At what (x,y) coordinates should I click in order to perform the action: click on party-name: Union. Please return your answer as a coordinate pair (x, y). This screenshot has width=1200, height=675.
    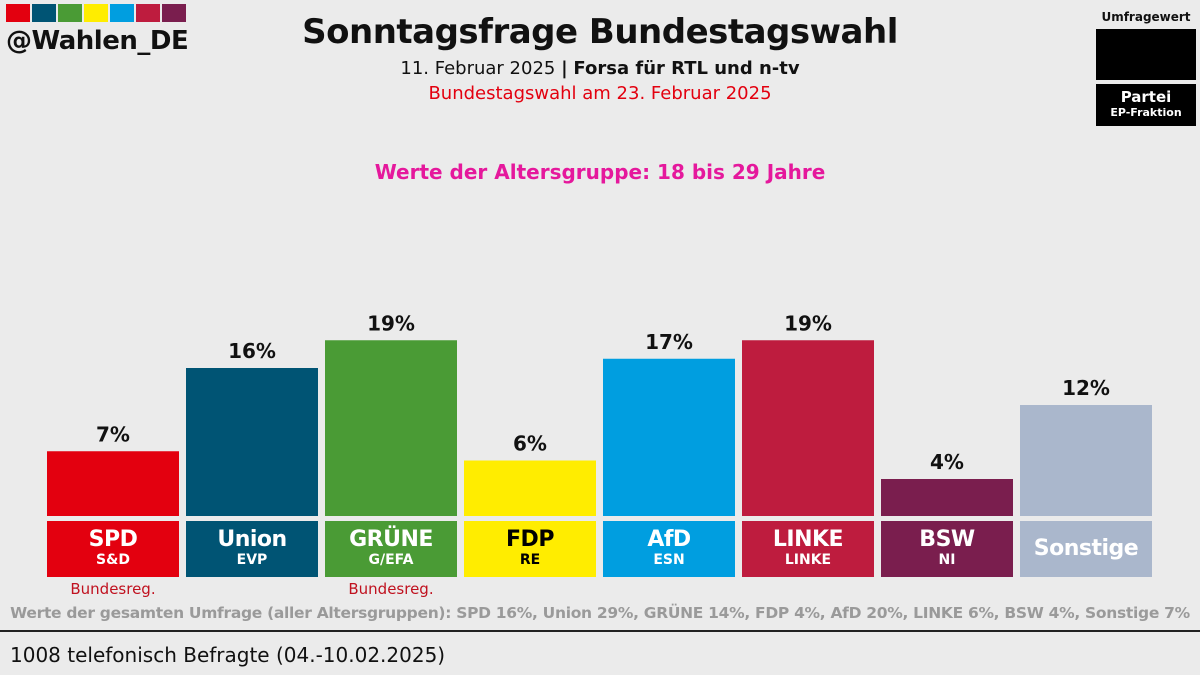
    Looking at the image, I should click on (252, 539).